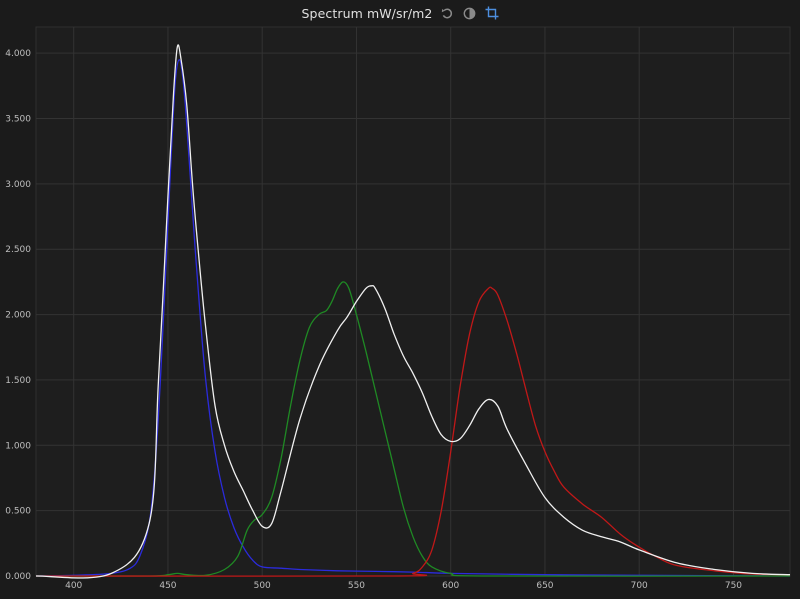 This screenshot has width=800, height=599. I want to click on y-tick-label: 1.500, so click(18, 381).